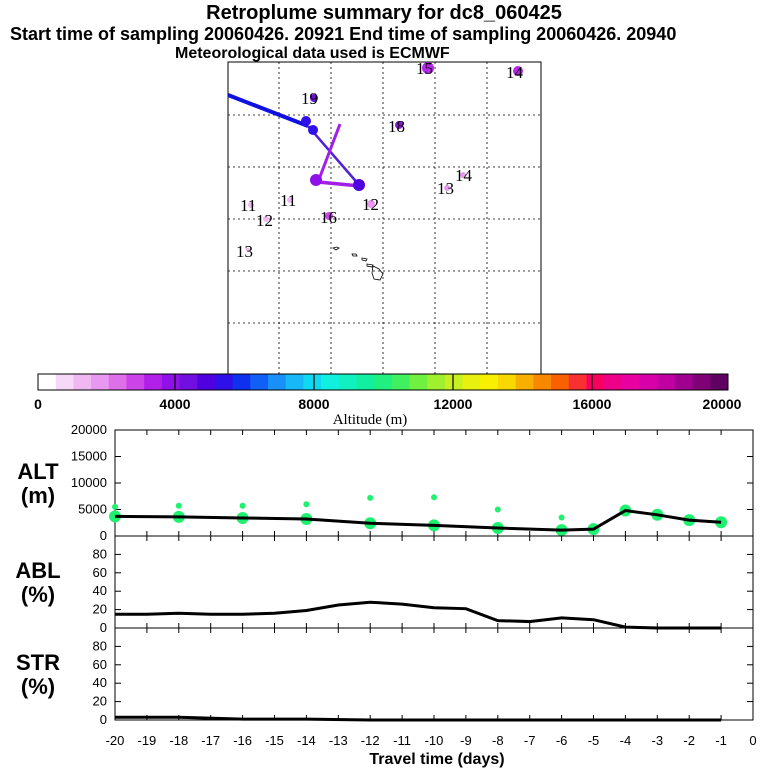 This screenshot has width=768, height=768. I want to click on panel-label: ABL, so click(37, 570).